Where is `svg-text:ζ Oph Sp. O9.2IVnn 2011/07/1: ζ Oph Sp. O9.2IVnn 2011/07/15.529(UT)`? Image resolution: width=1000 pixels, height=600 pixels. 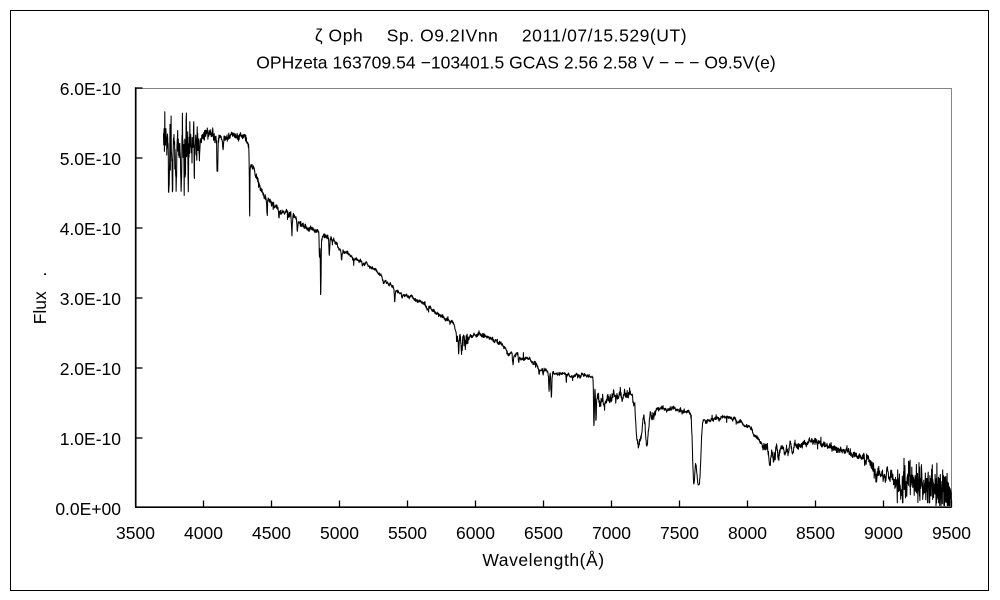 svg-text:ζ Oph Sp. O9.2IVnn 2011/07/1: ζ Oph Sp. O9.2IVnn 2011/07/15.529(UT) is located at coordinates (501, 36).